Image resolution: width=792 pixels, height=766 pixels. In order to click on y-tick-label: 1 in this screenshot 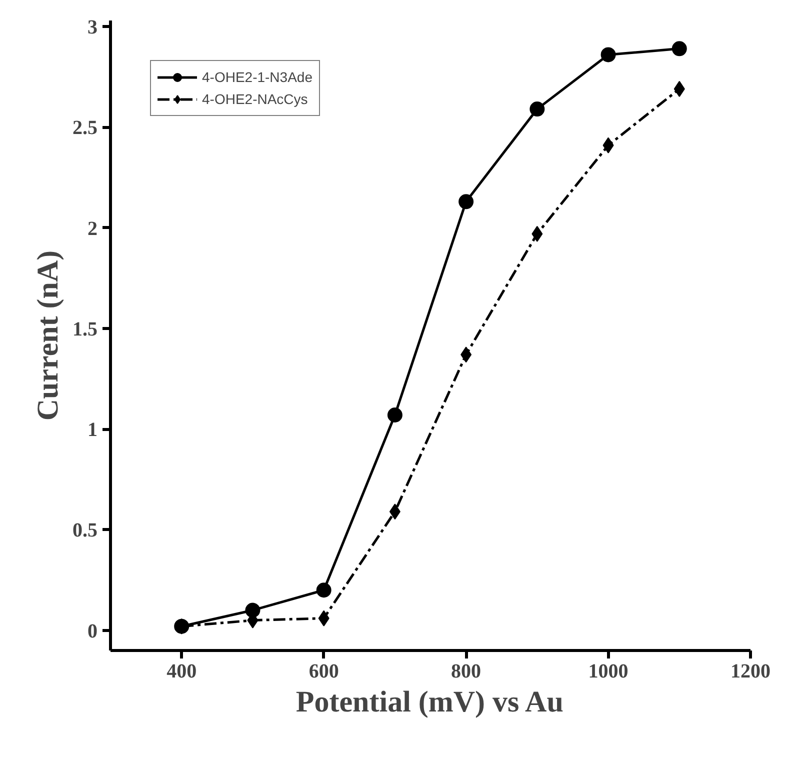, I will do `click(93, 430)`.